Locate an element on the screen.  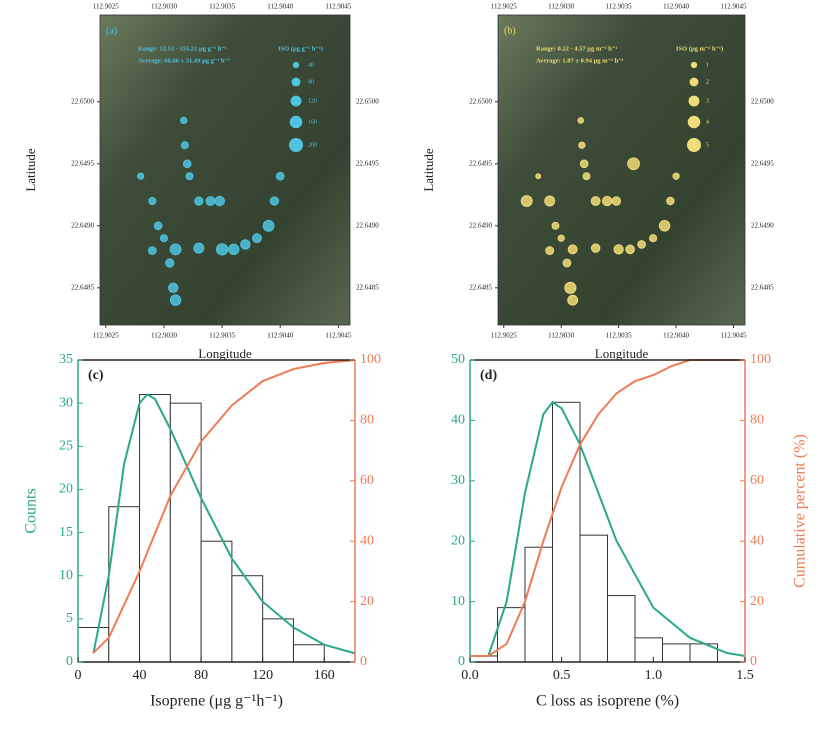
x-axis-label: C loss as isoprene (%) is located at coordinates (607, 701).